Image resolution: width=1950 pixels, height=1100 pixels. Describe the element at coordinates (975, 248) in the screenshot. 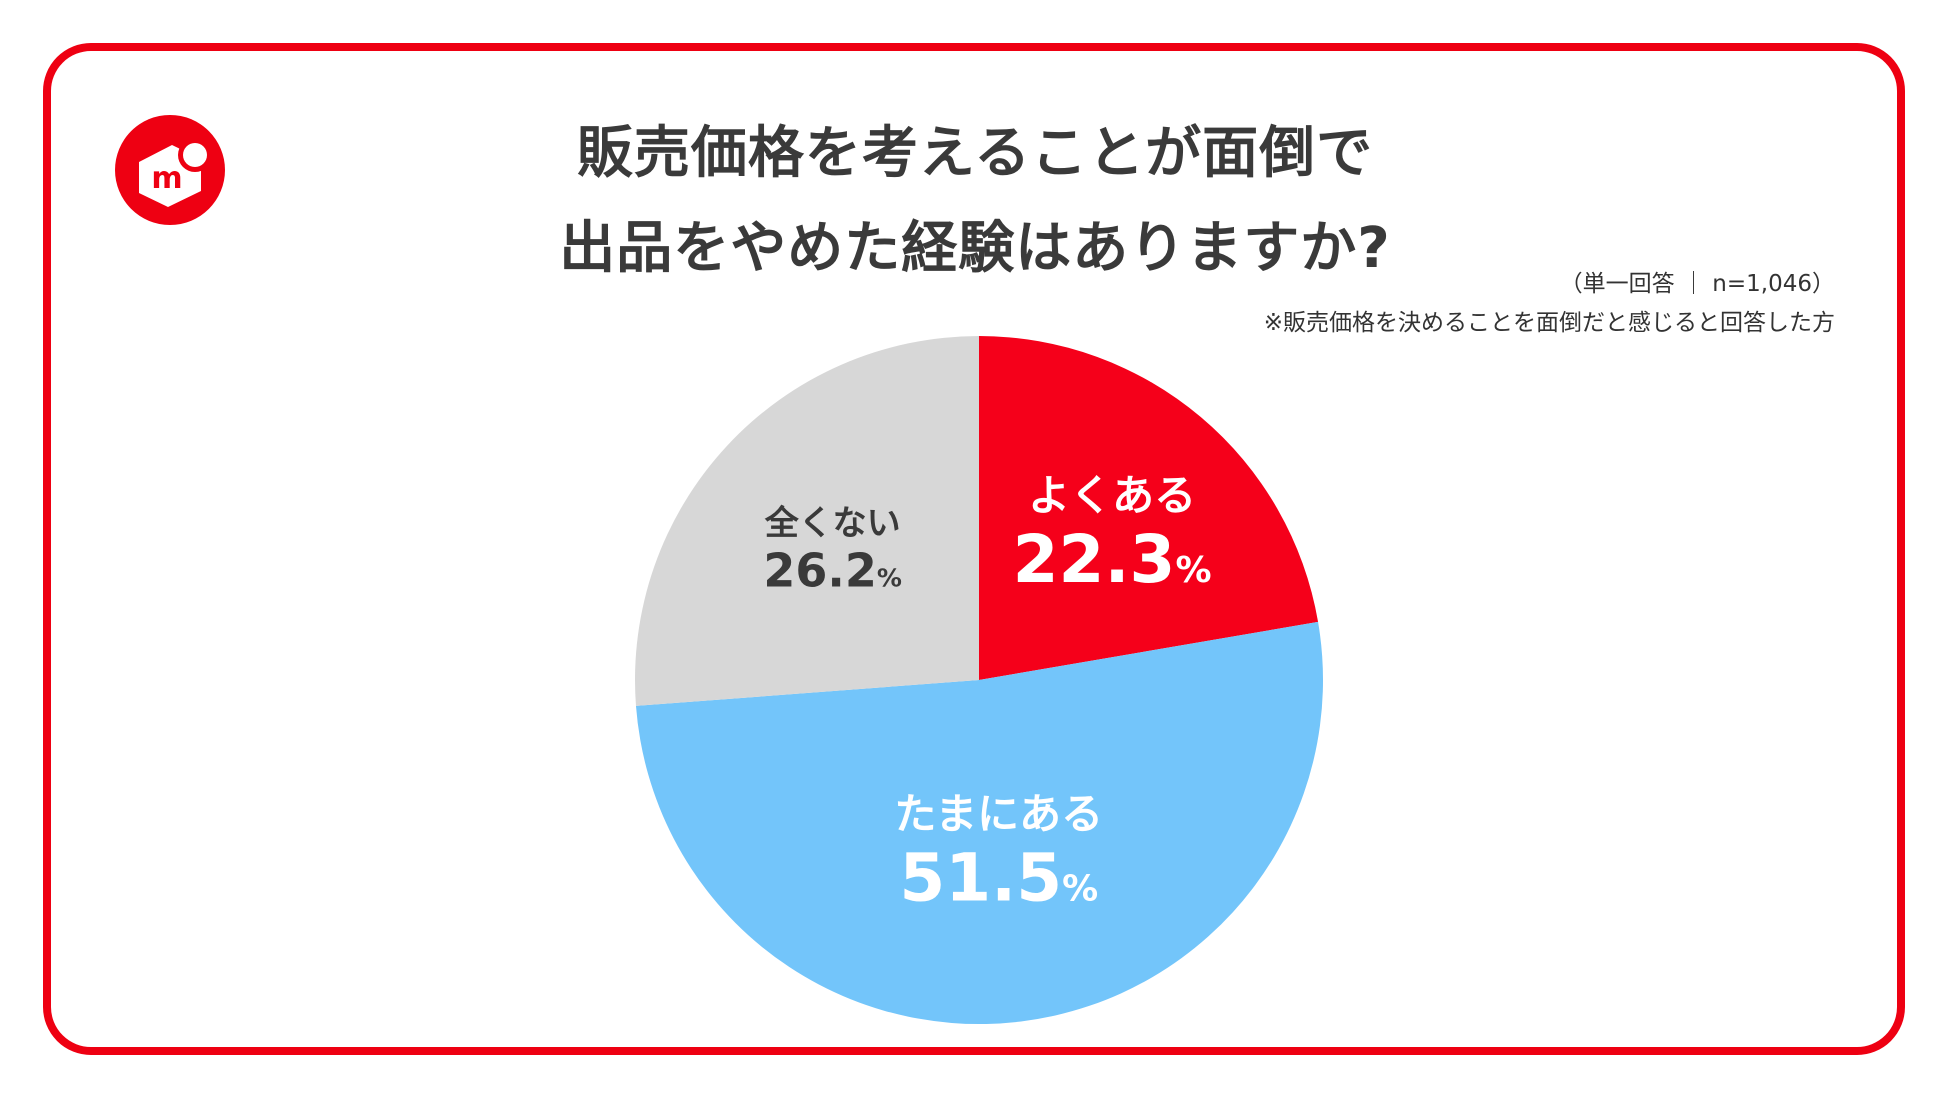

I see `chart-title-line2: 出品をやめた経験はありますか?` at that location.